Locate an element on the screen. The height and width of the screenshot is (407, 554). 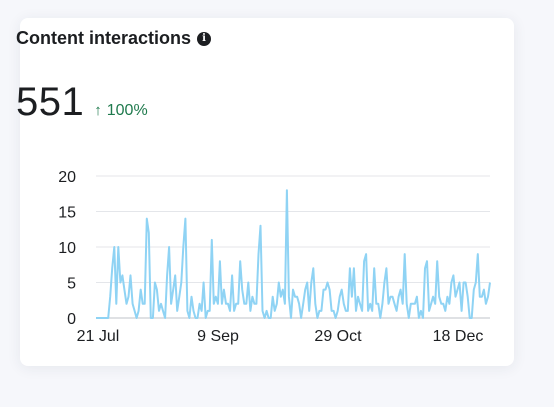
y-tick-label: 20 is located at coordinates (67, 177).